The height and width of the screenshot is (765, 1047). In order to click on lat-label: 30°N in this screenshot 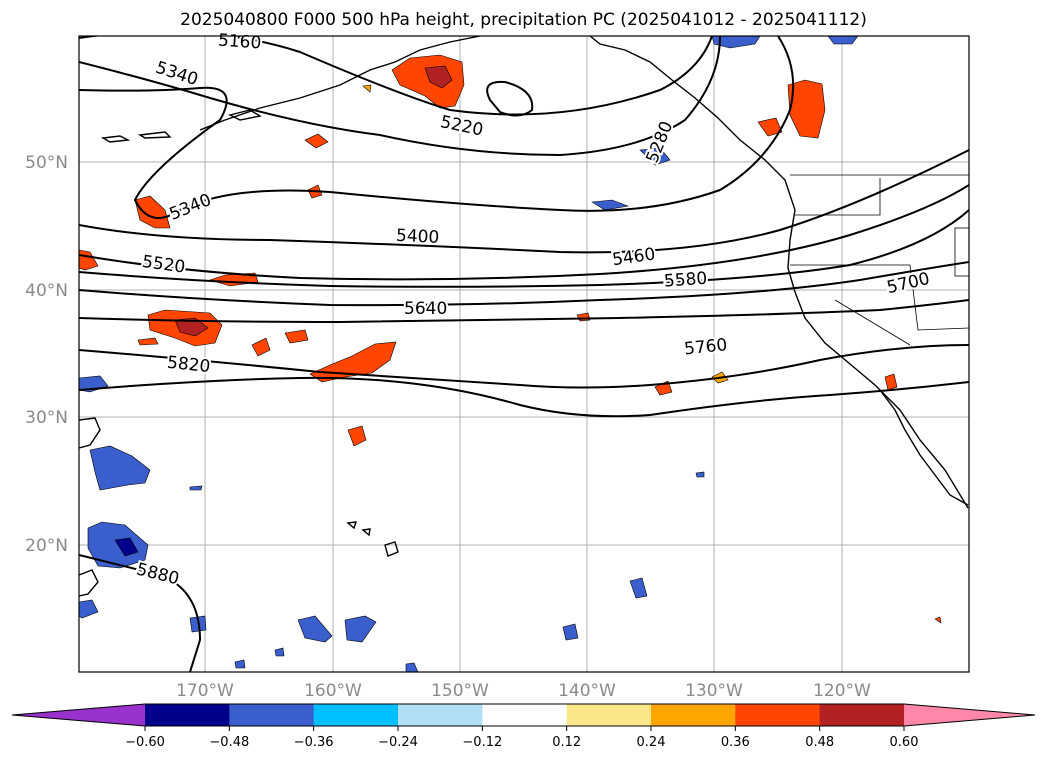, I will do `click(46, 418)`.